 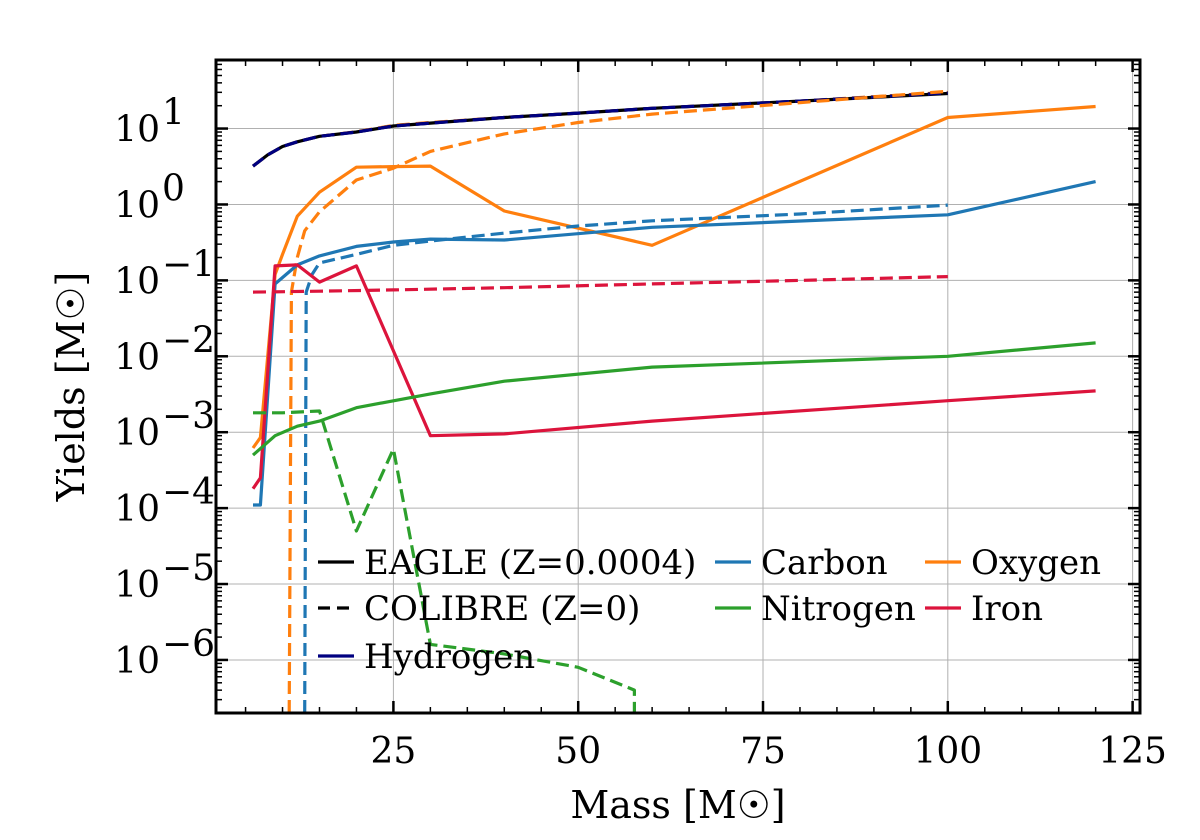 What do you see at coordinates (188, 264) in the screenshot?
I see `y-tick-exponent: −1` at bounding box center [188, 264].